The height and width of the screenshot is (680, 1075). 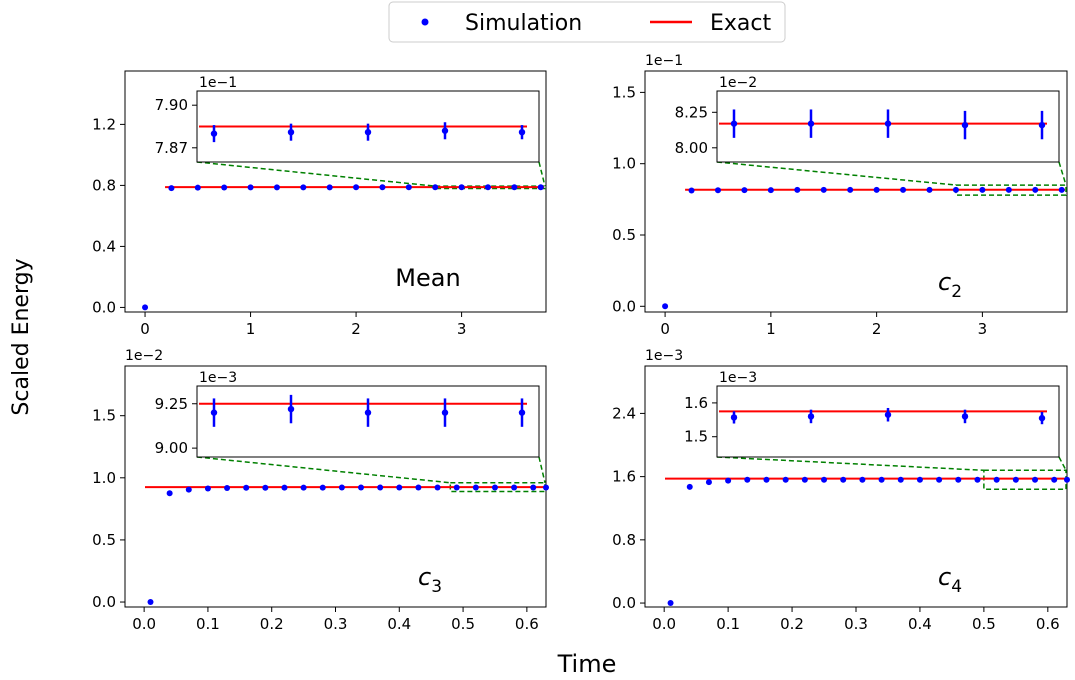 What do you see at coordinates (336, 624) in the screenshot?
I see `x-tick-label: 0.3` at bounding box center [336, 624].